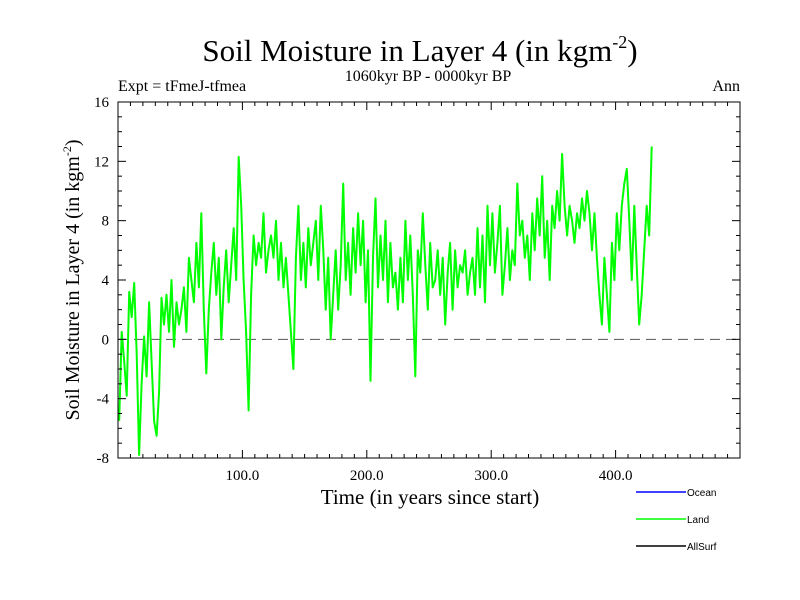 Image resolution: width=800 pixels, height=600 pixels. I want to click on experiment-label: Expt = tFmeJ-tfmea, so click(182, 86).